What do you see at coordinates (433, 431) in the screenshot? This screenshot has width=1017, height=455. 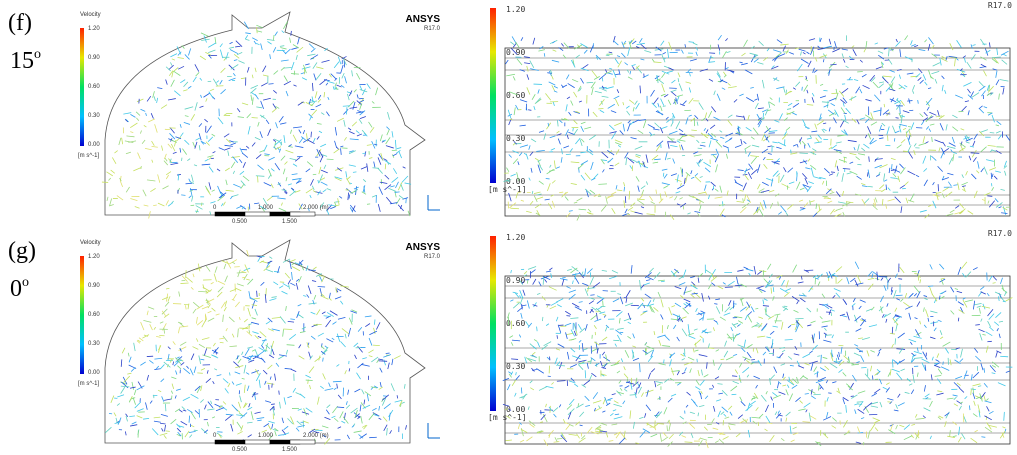 I see `axis-triad` at bounding box center [433, 431].